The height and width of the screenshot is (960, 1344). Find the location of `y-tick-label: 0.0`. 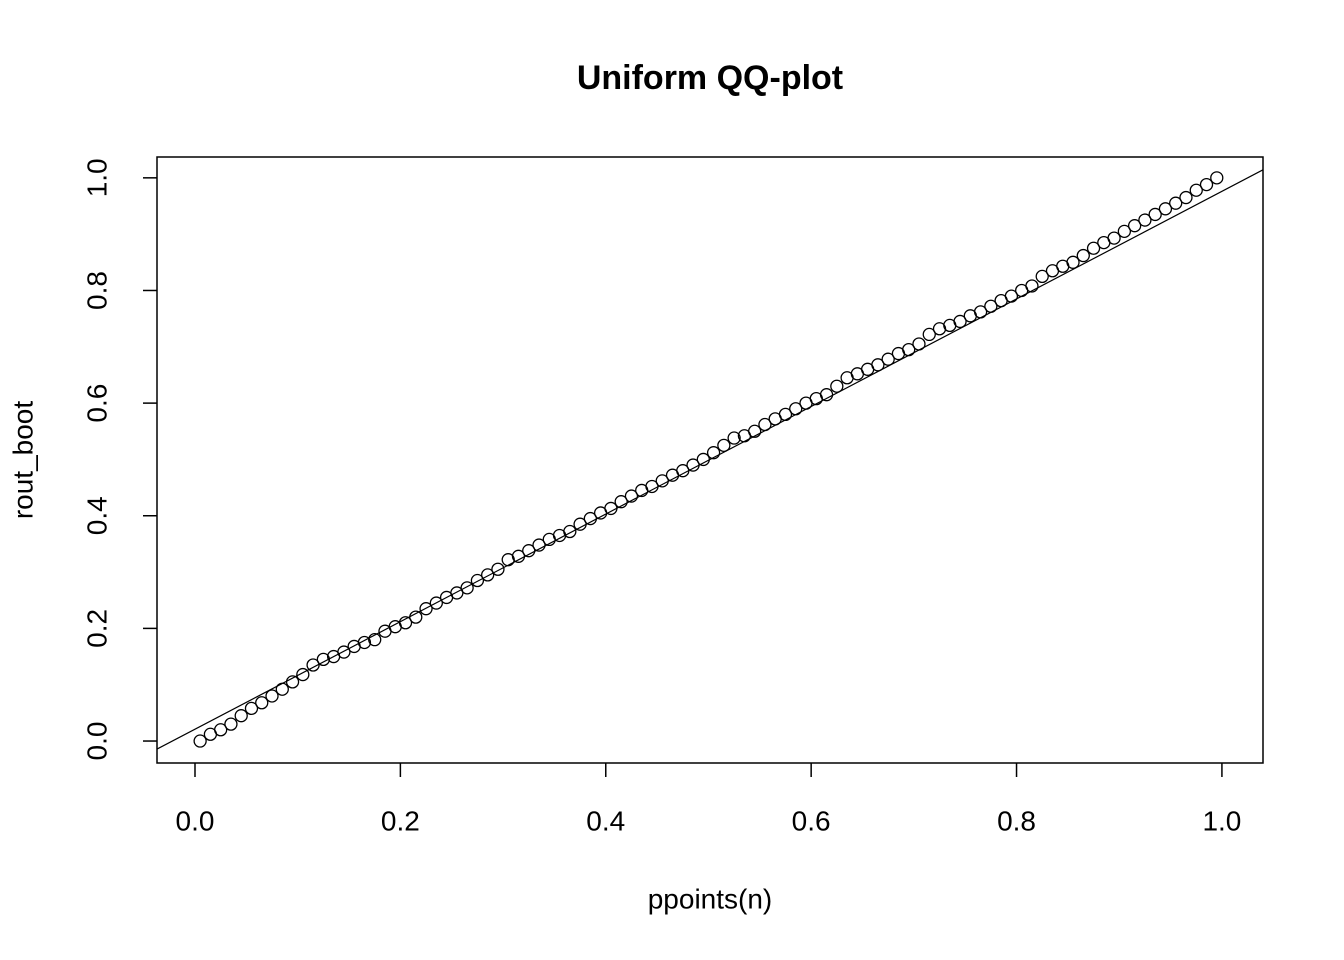

y-tick-label: 0.0 is located at coordinates (96, 741).